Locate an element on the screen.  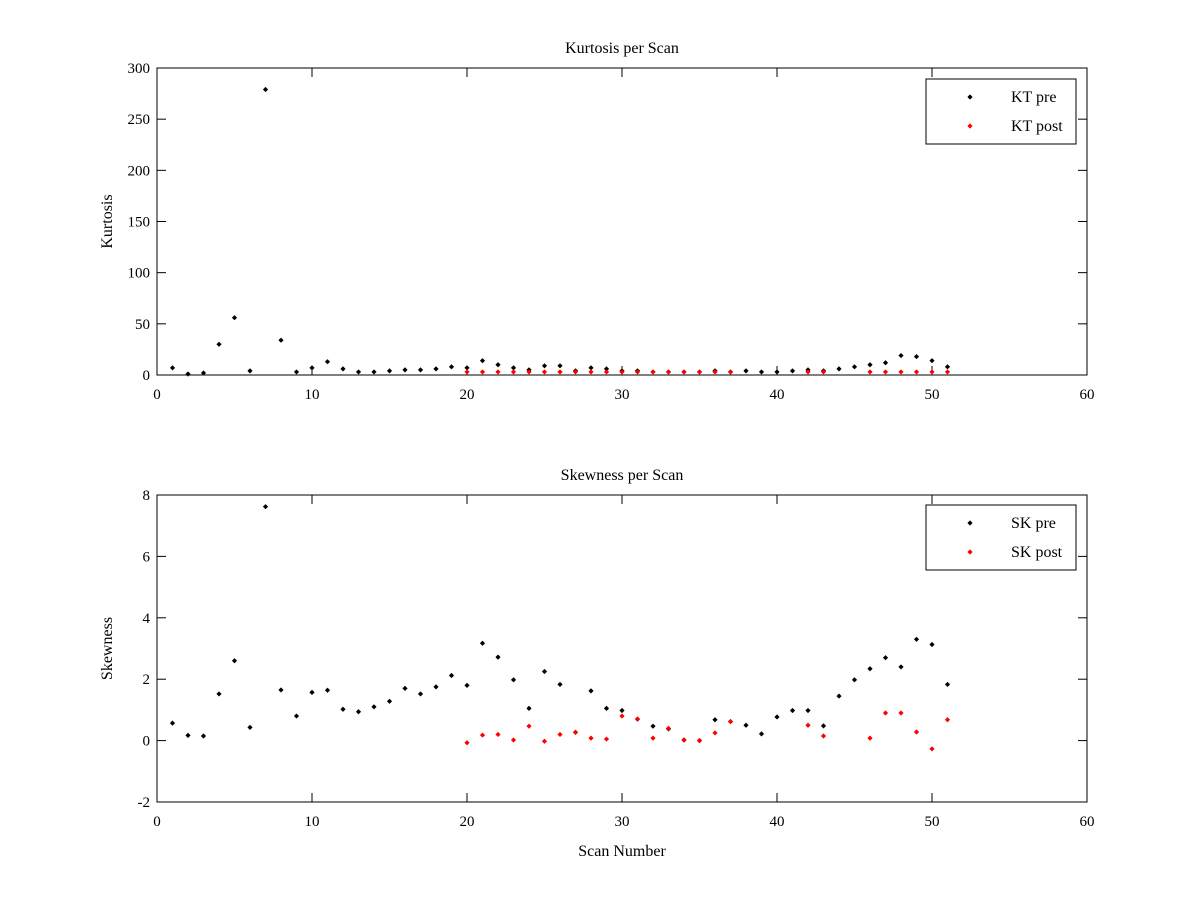
y-tick-label: 4 is located at coordinates (147, 619).